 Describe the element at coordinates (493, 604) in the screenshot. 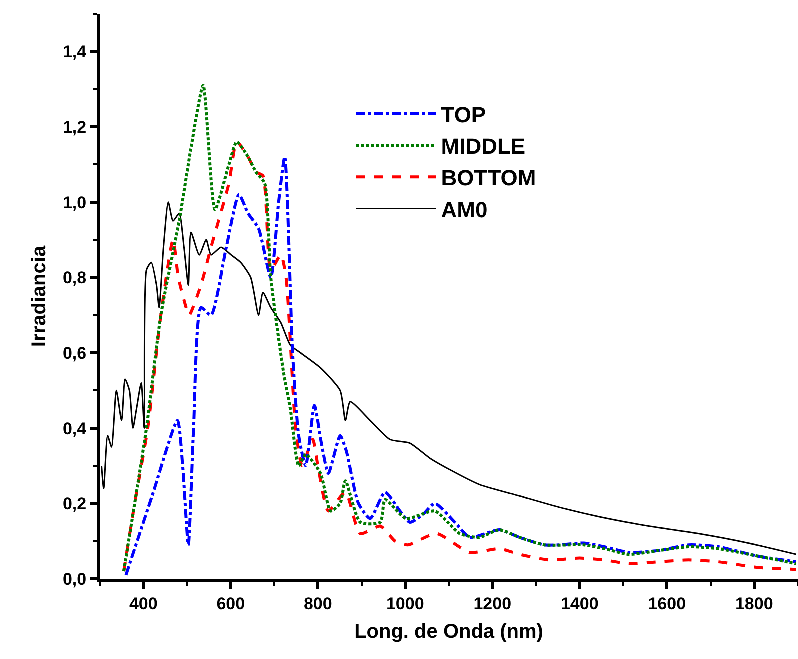

I see `x-tick-label: 1200` at that location.